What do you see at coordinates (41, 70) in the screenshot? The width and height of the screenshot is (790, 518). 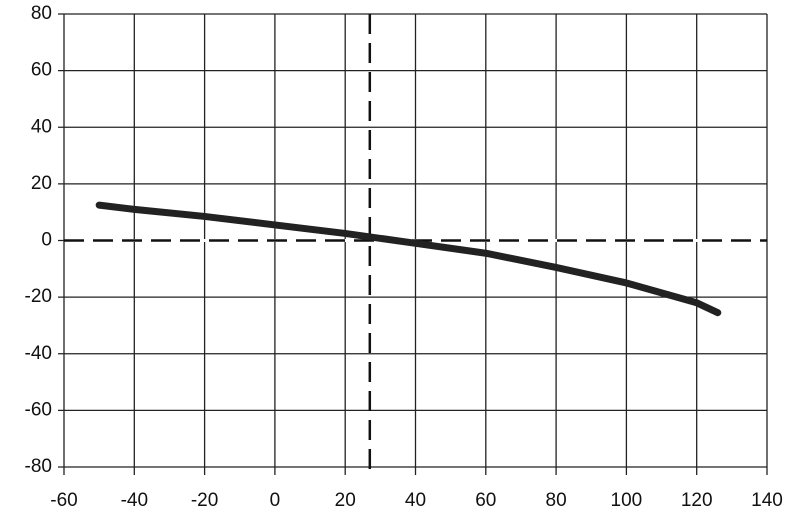 I see `y-tick-label: 60` at bounding box center [41, 70].